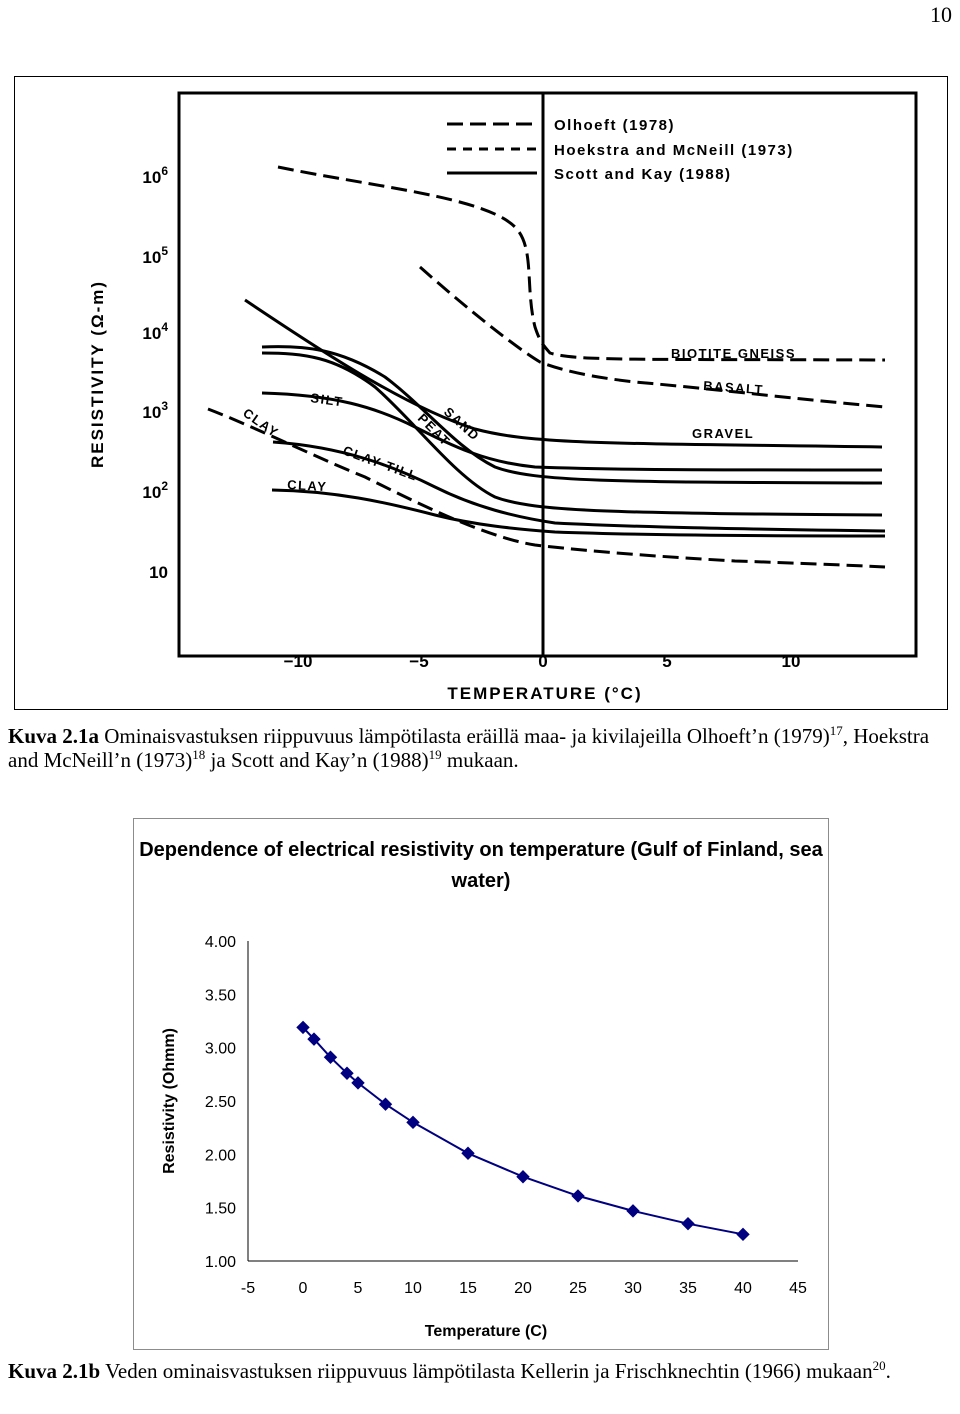  Describe the element at coordinates (578, 513) in the screenshot. I see `curve-clay-scott-kay` at that location.